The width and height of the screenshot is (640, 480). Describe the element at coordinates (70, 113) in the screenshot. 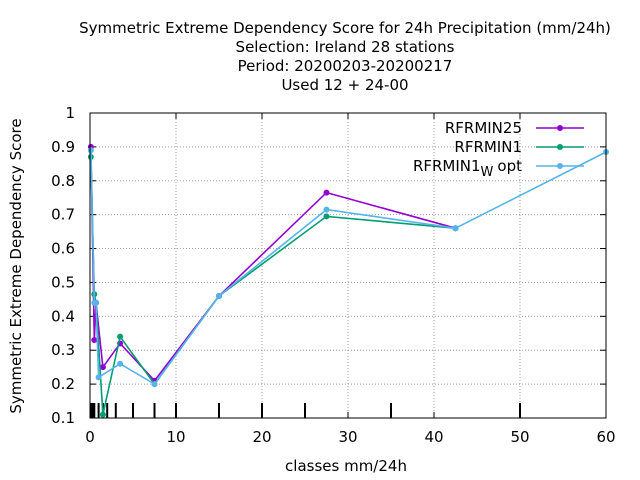

I see `y-tick-label: 1` at that location.